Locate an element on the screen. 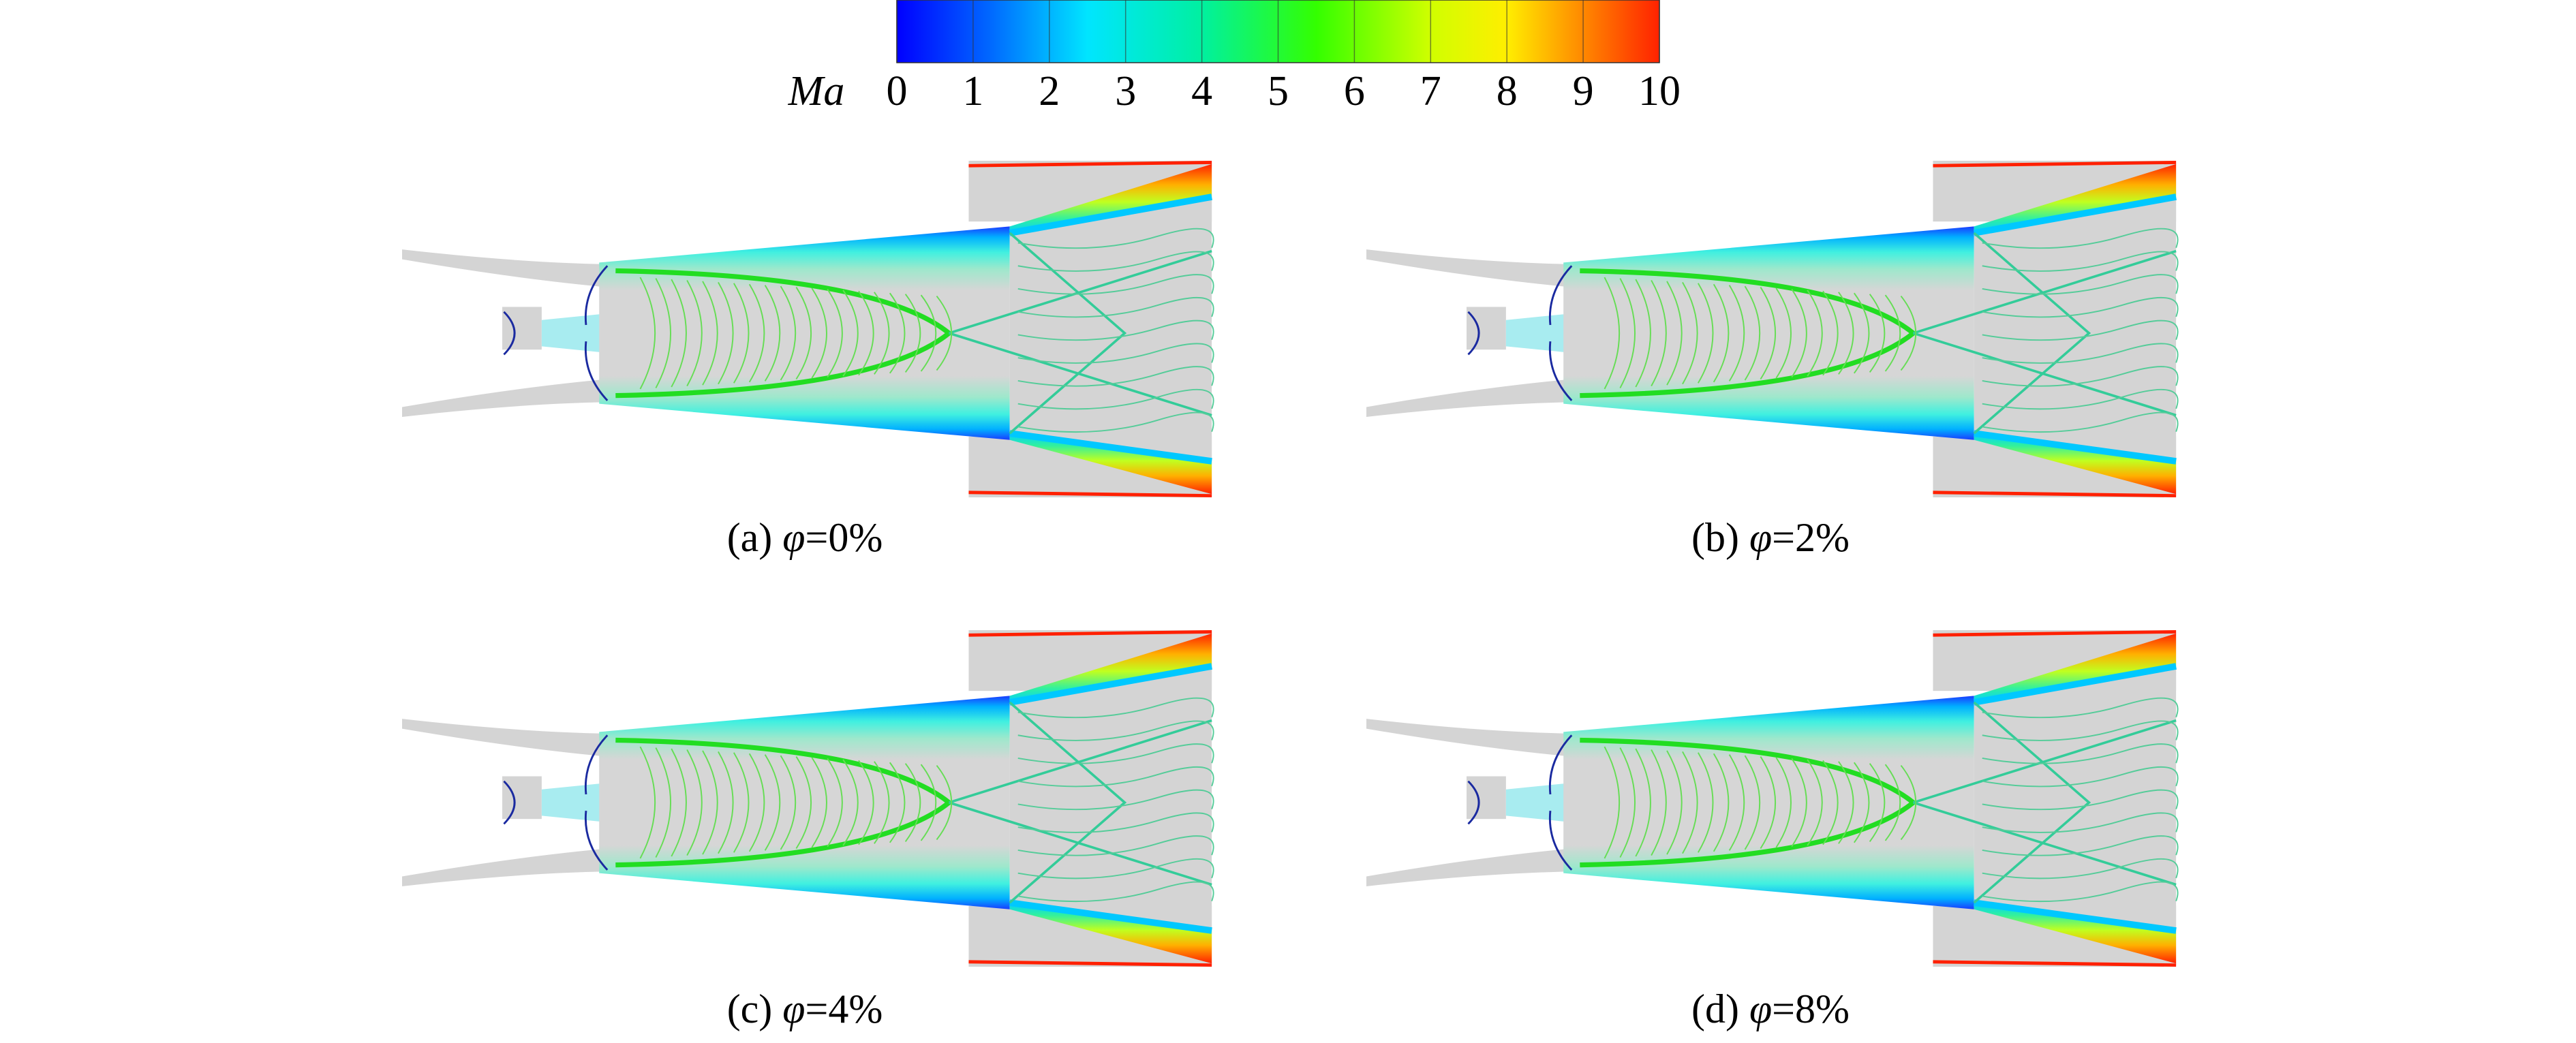 The image size is (2576, 1043). colorbar-tick-label: 8 is located at coordinates (1507, 91).